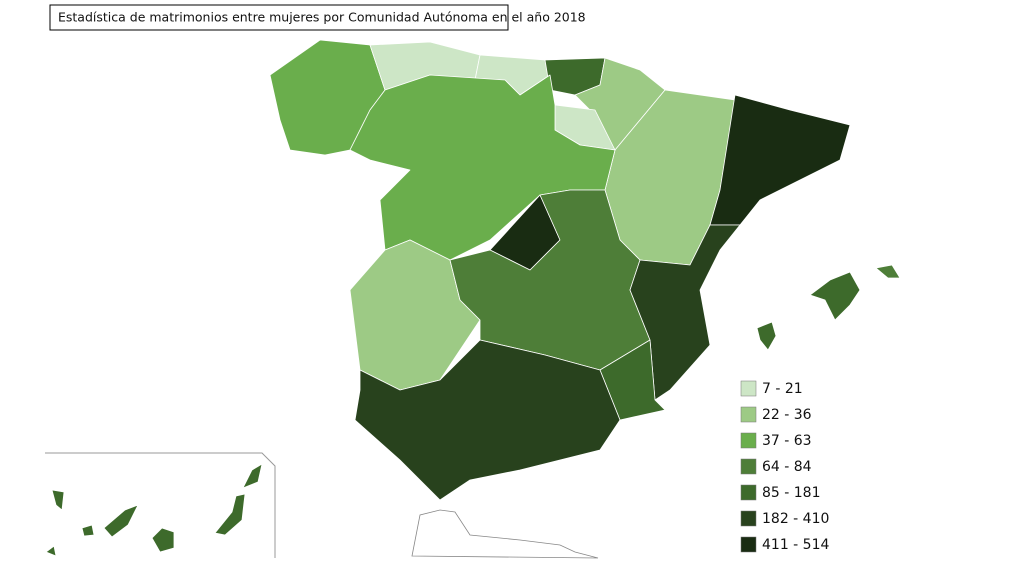  What do you see at coordinates (888, 271) in the screenshot?
I see `region-menorca` at bounding box center [888, 271].